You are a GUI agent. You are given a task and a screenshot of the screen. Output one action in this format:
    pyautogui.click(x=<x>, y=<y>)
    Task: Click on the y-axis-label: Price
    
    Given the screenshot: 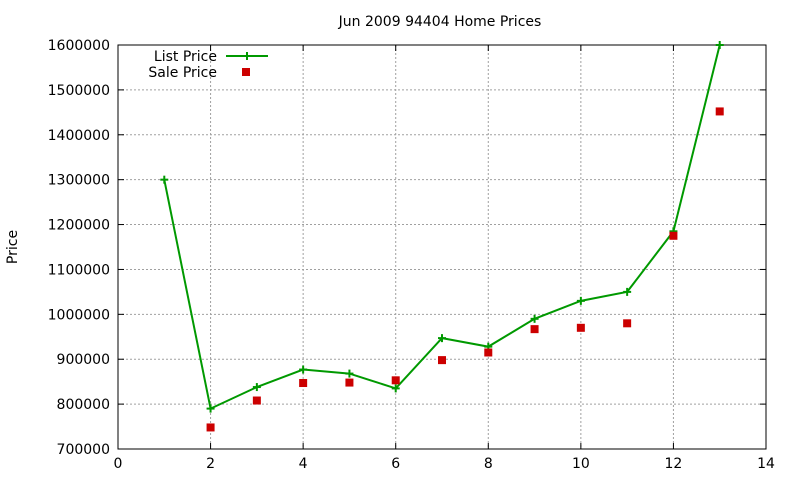 What is the action you would take?
    pyautogui.click(x=13, y=247)
    